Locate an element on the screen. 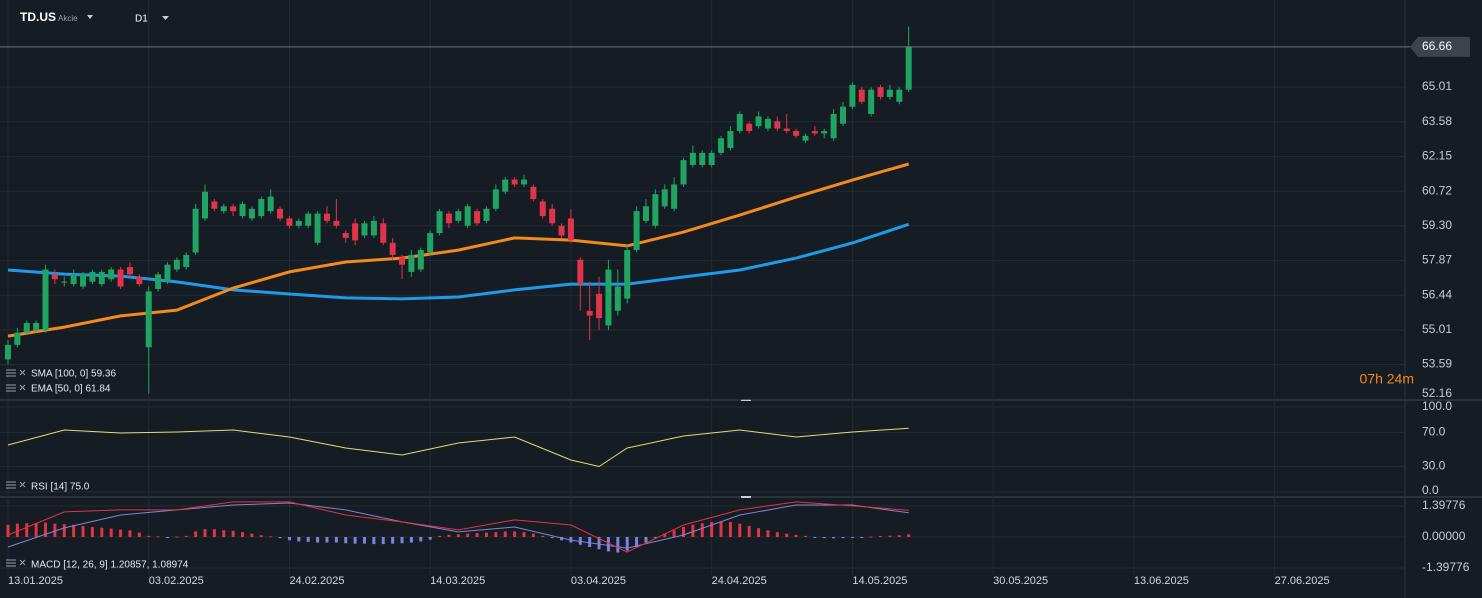  y-tick-label: -1.39776 is located at coordinates (1446, 567).